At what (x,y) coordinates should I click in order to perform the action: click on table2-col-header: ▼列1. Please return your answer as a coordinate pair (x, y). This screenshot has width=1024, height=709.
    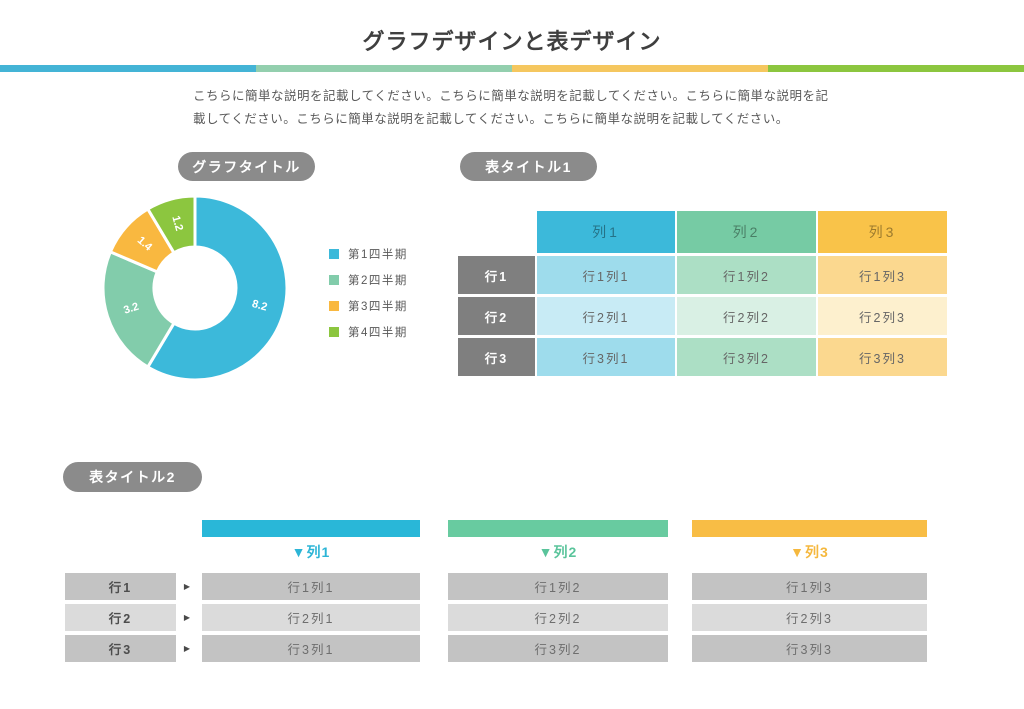
    Looking at the image, I should click on (311, 552).